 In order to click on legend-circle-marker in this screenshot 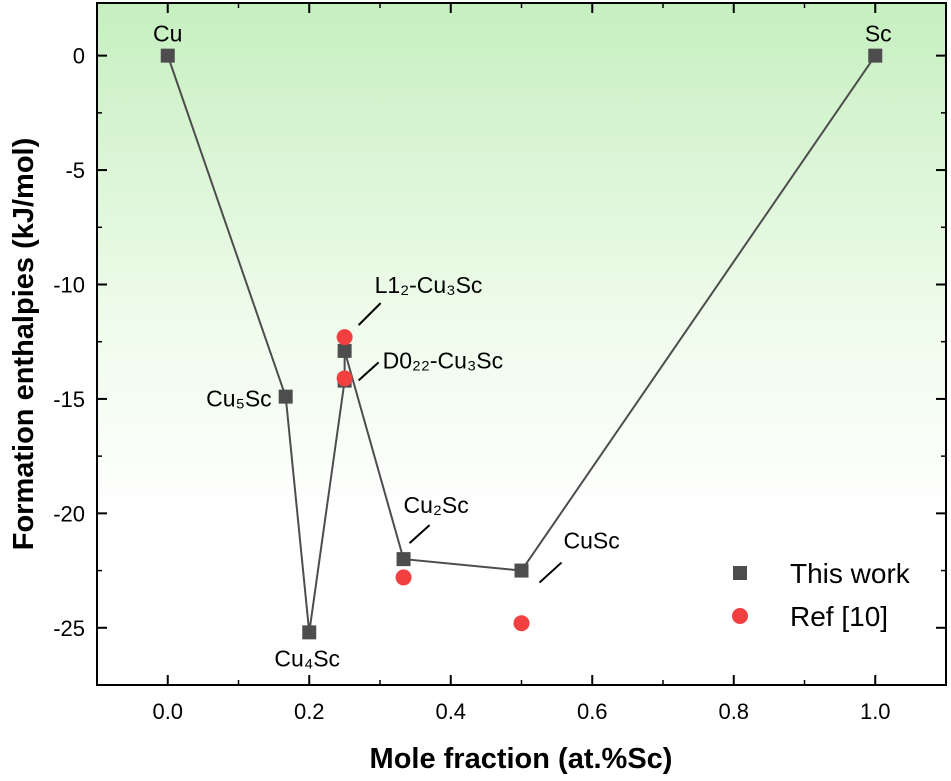, I will do `click(740, 616)`.